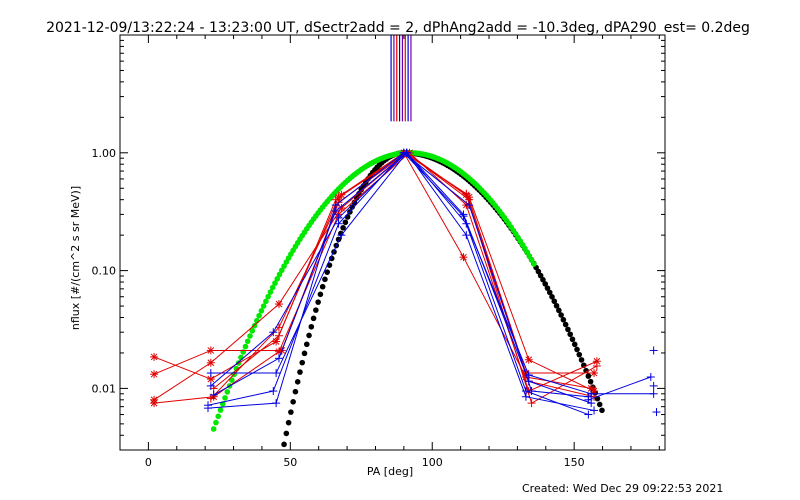  Describe the element at coordinates (104, 388) in the screenshot. I see `y-tick-label: 0.01` at that location.